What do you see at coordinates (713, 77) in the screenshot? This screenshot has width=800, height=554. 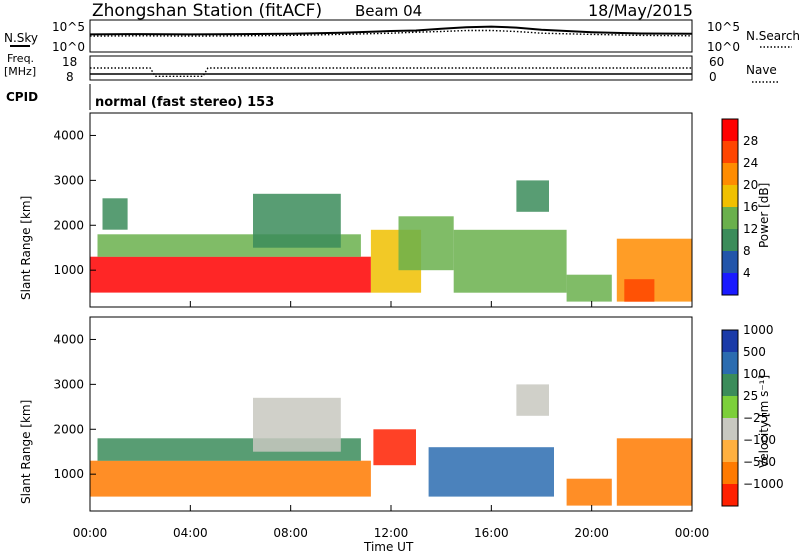 I see `nave-tick-bottom: 0` at bounding box center [713, 77].